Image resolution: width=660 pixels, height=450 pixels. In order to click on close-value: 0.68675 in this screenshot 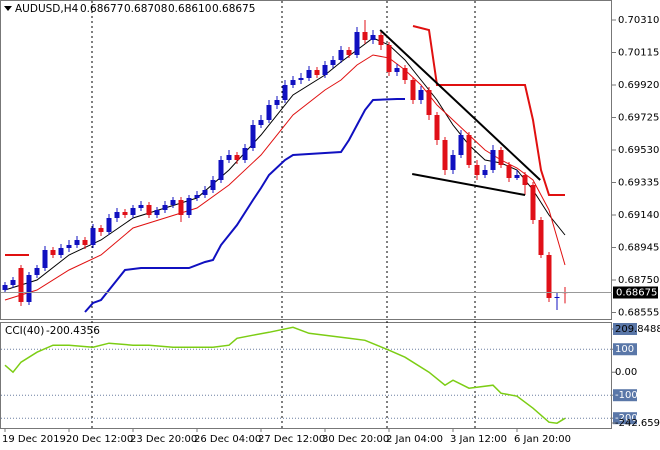, I will do `click(233, 9)`.